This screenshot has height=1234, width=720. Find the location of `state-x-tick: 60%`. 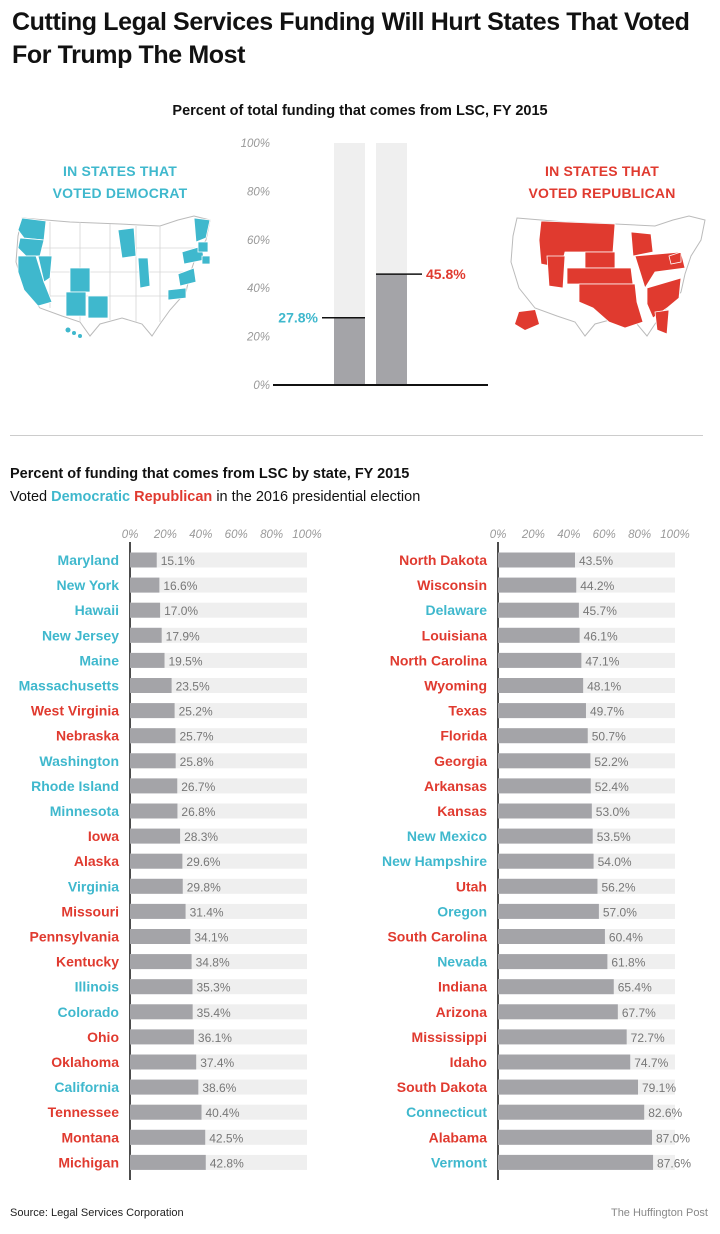

state-x-tick: 60% is located at coordinates (236, 535).